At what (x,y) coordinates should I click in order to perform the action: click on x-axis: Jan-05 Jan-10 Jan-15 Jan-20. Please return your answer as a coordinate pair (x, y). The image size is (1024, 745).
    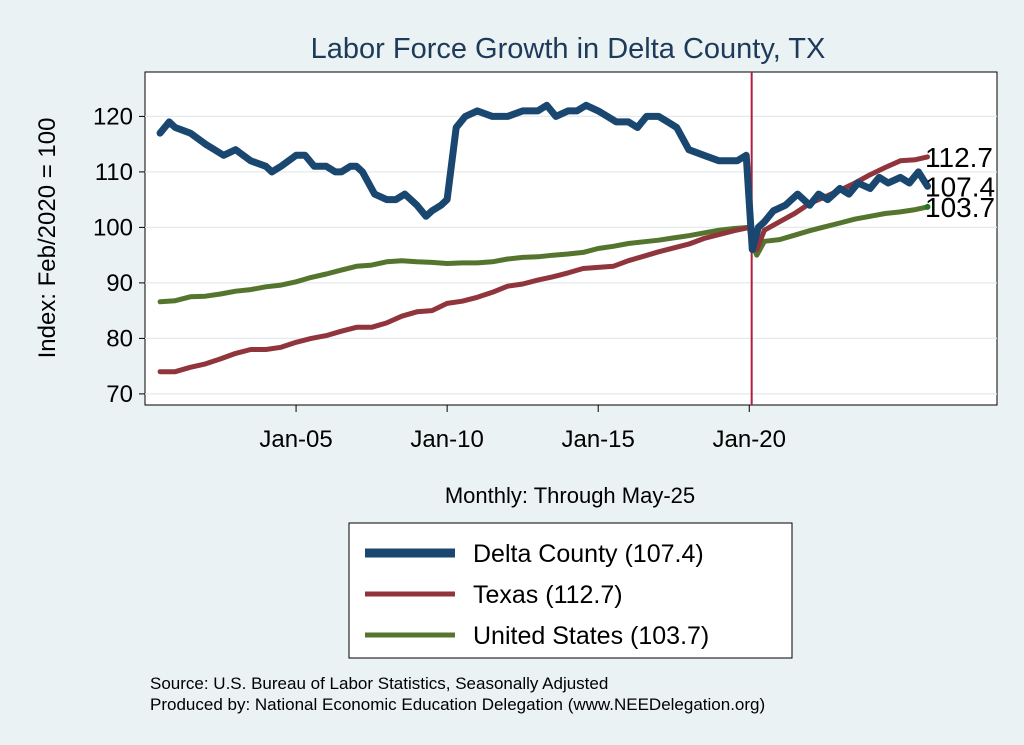
    Looking at the image, I should click on (522, 429).